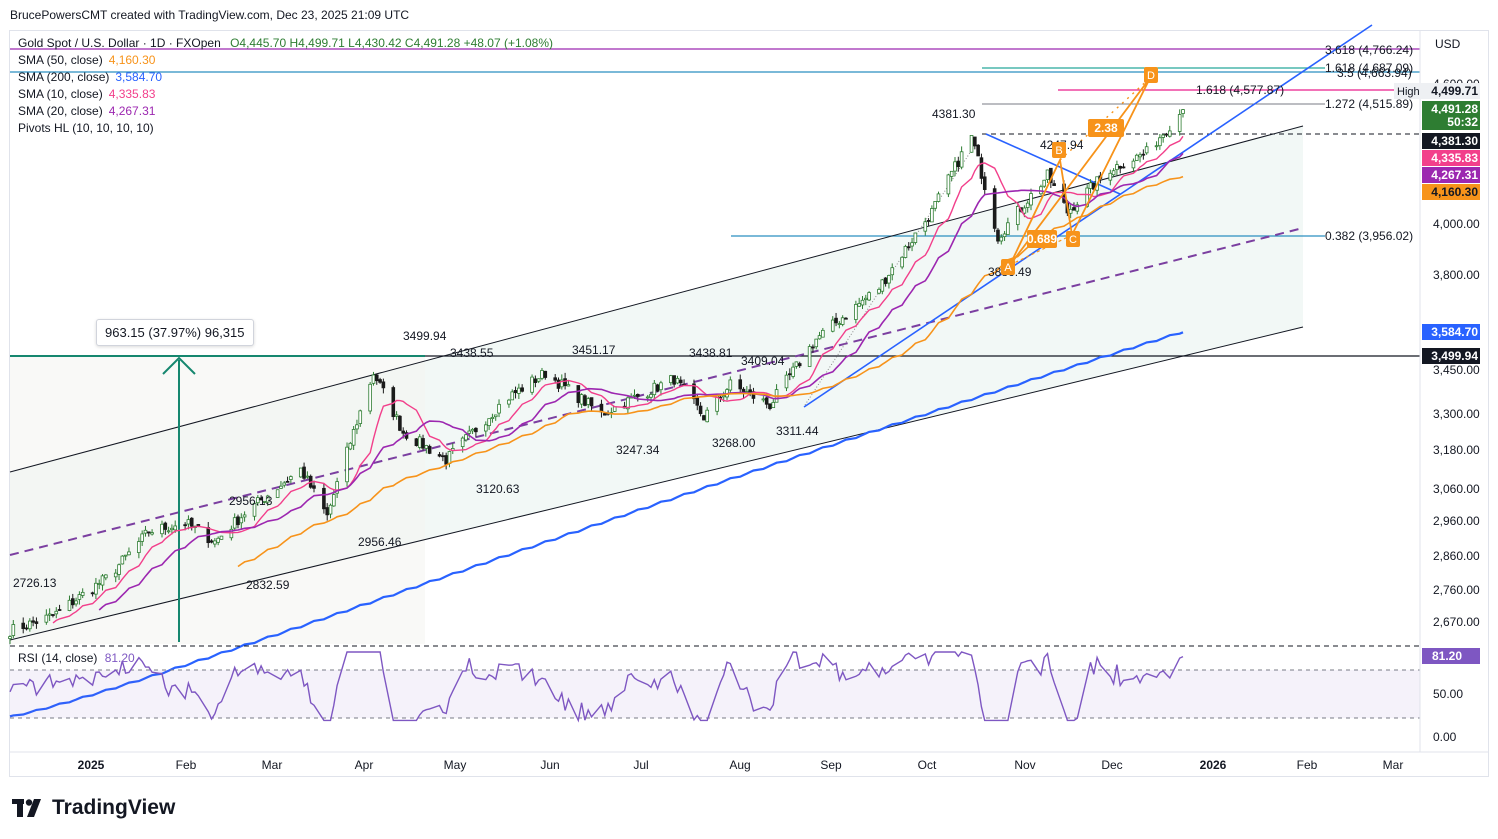 This screenshot has height=839, width=1498. I want to click on price-tick-label: 3,180.00, so click(1456, 450).